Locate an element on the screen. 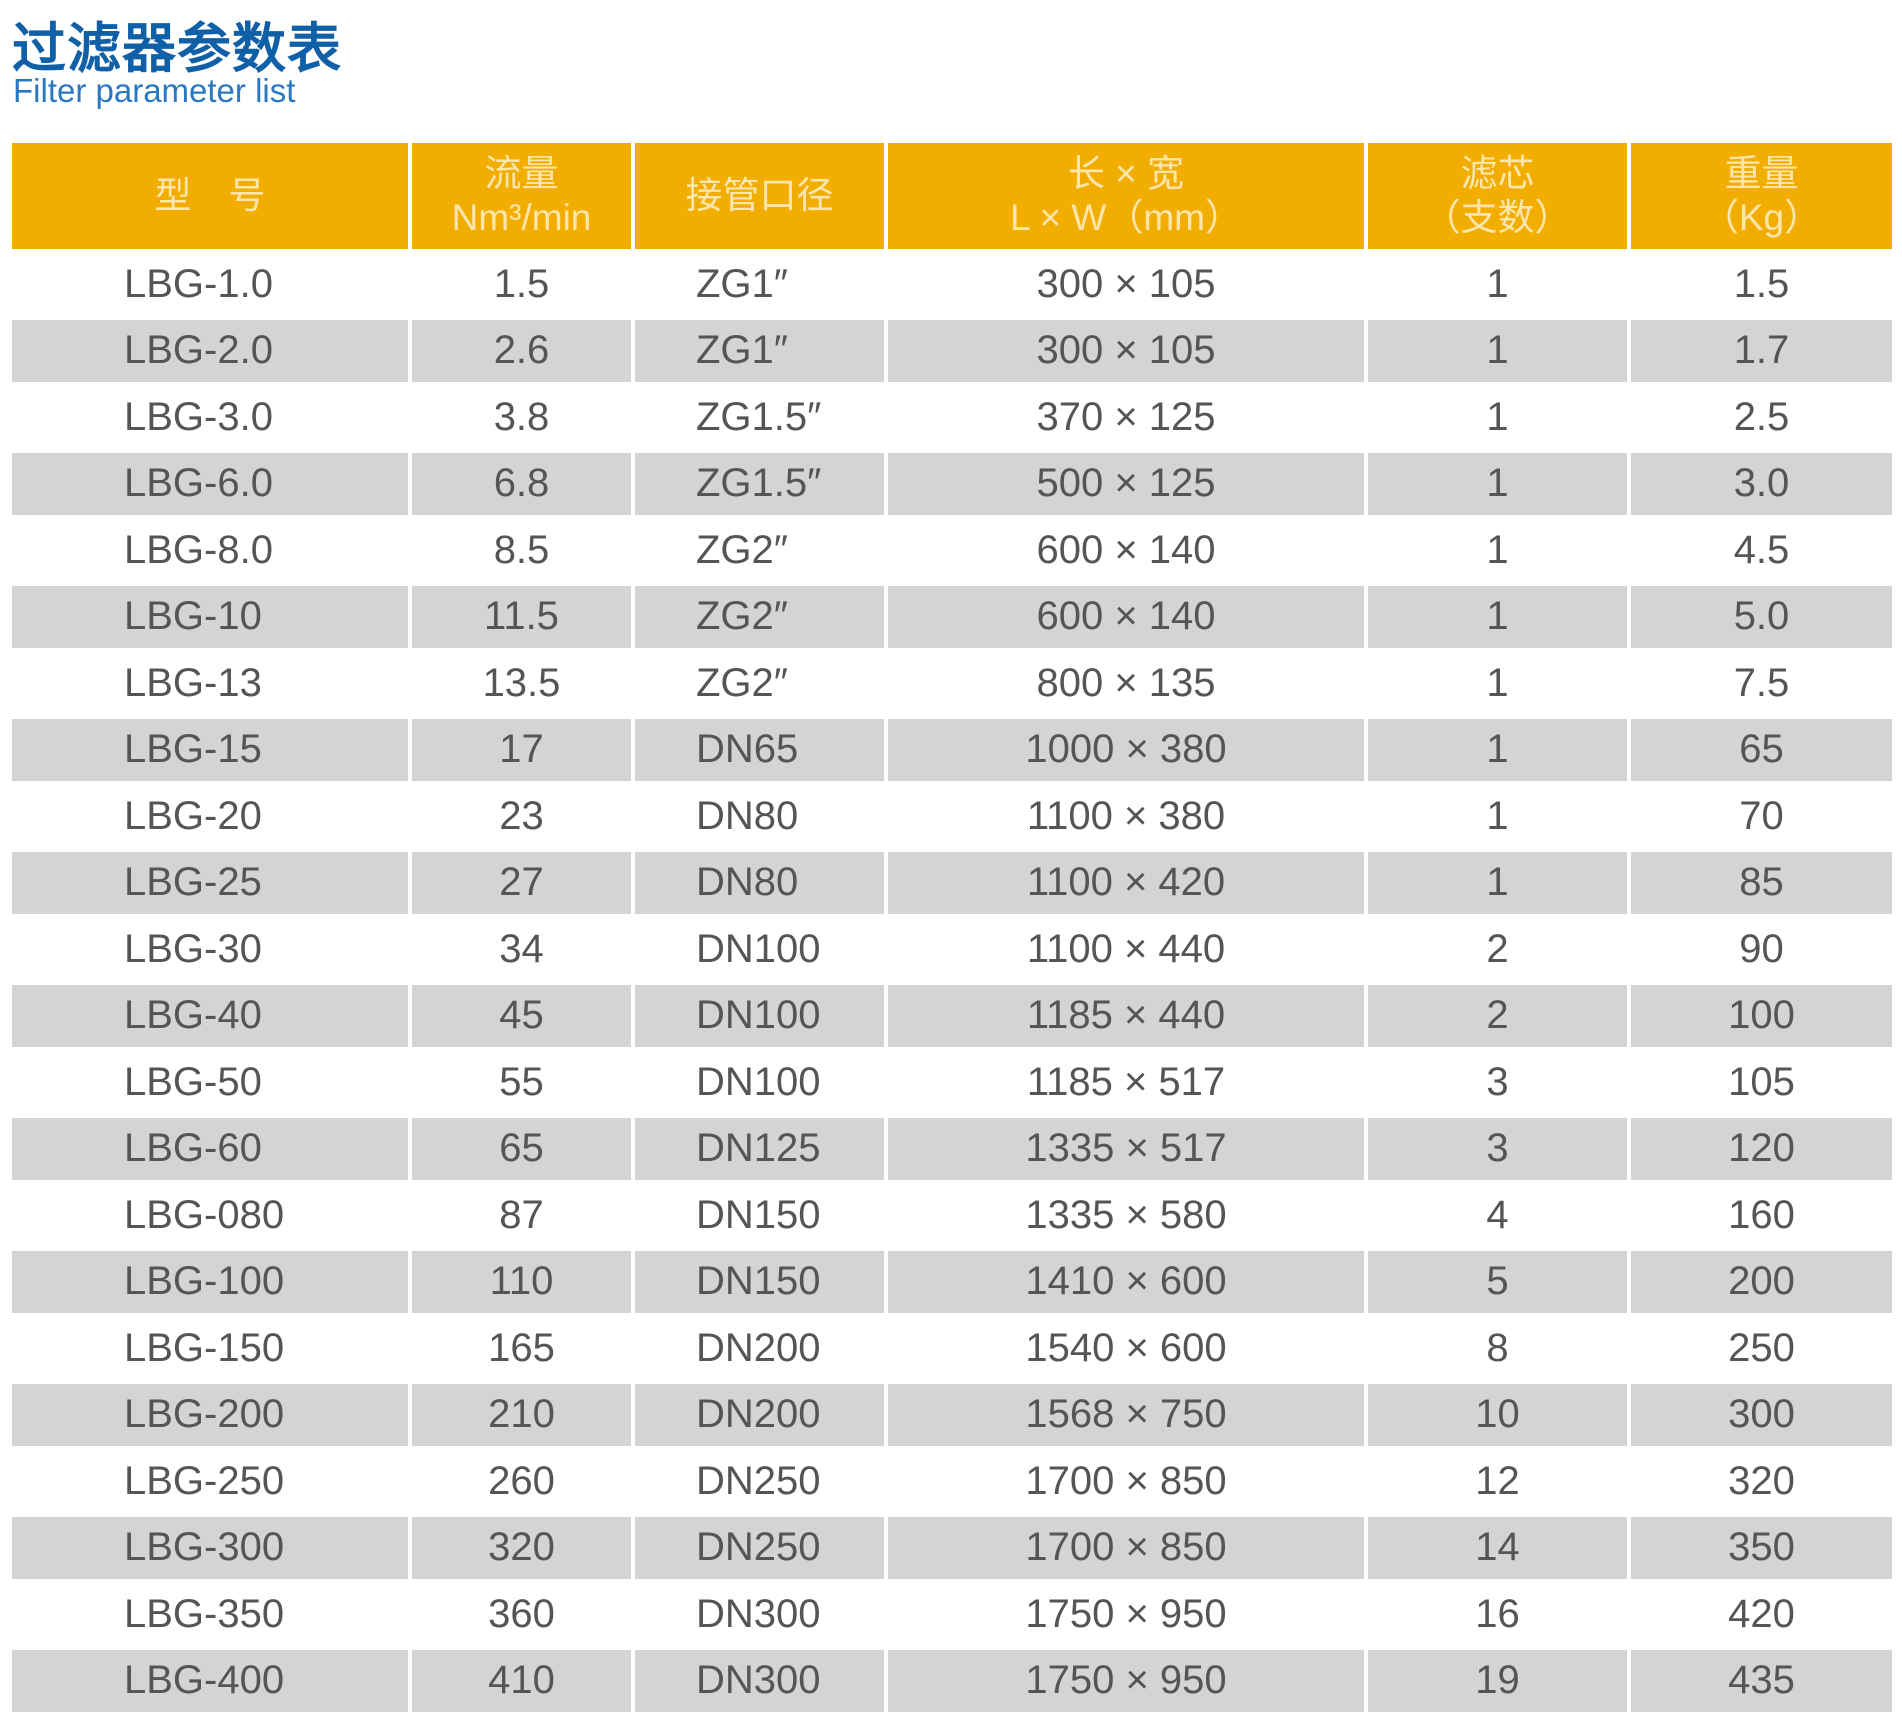 This screenshot has height=1724, width=1902. cell-flow: 17 is located at coordinates (521, 749).